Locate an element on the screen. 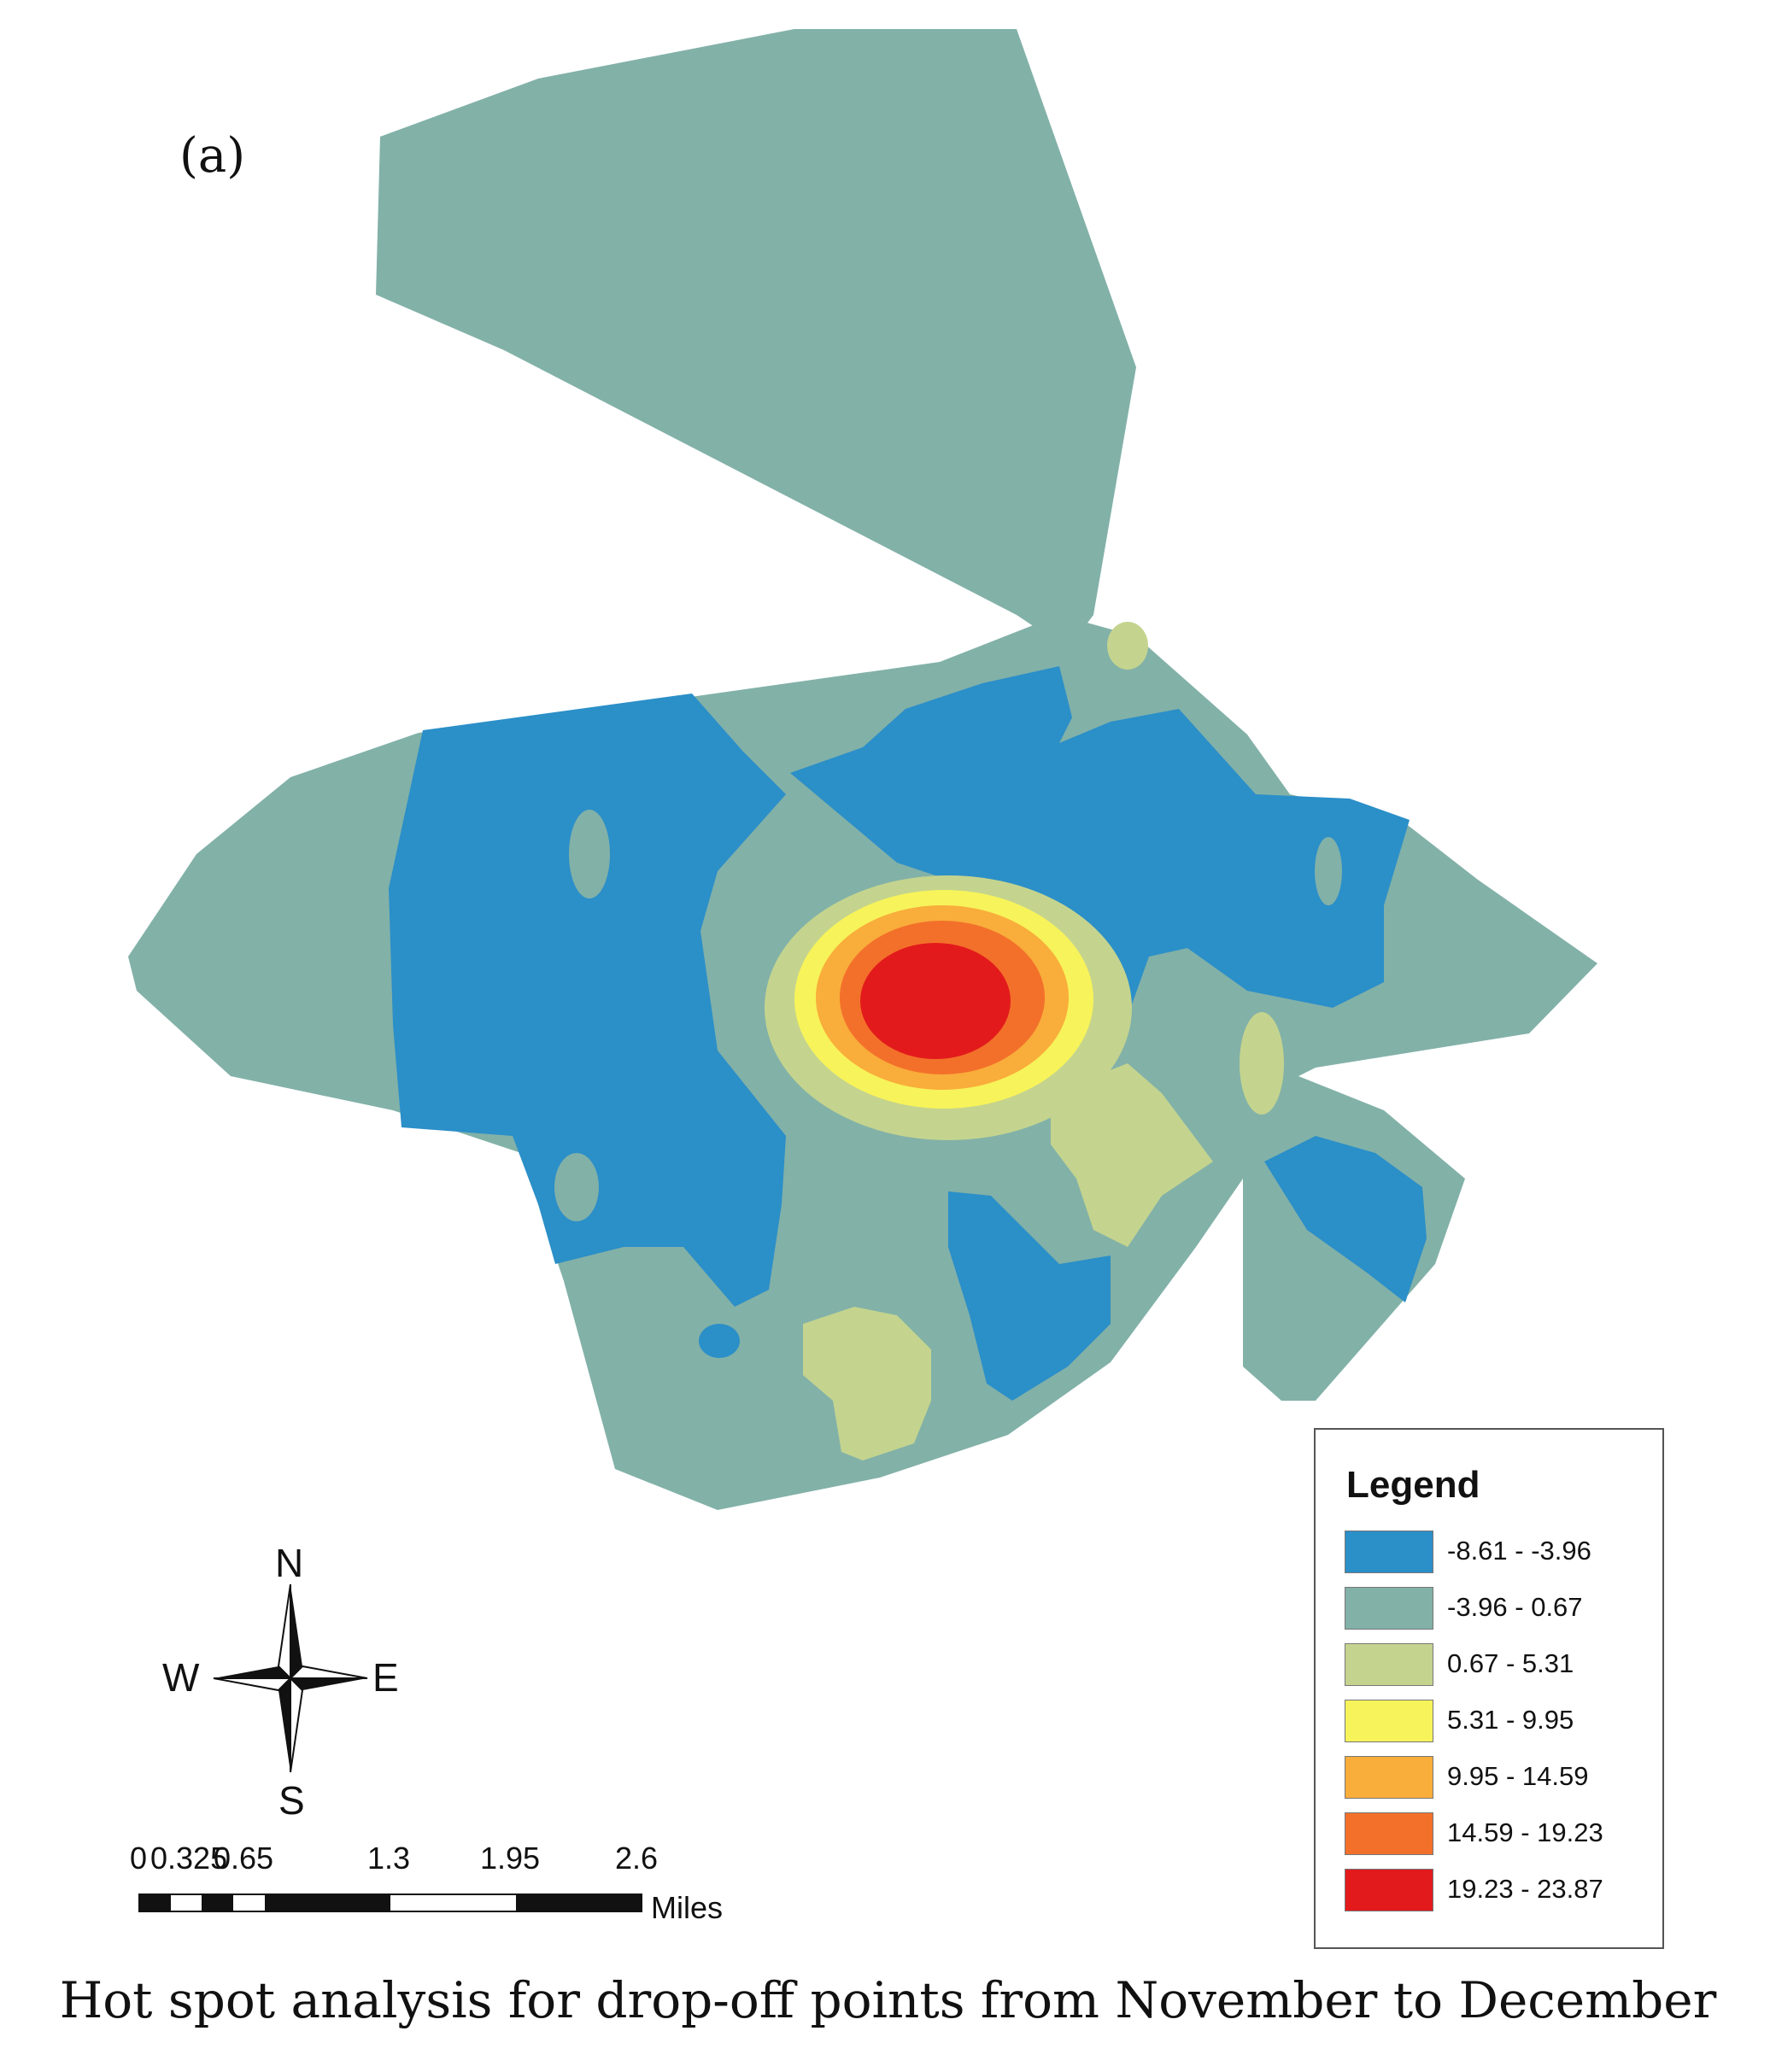  legend-item: 0.67 - 5.31 is located at coordinates (1503, 1664).